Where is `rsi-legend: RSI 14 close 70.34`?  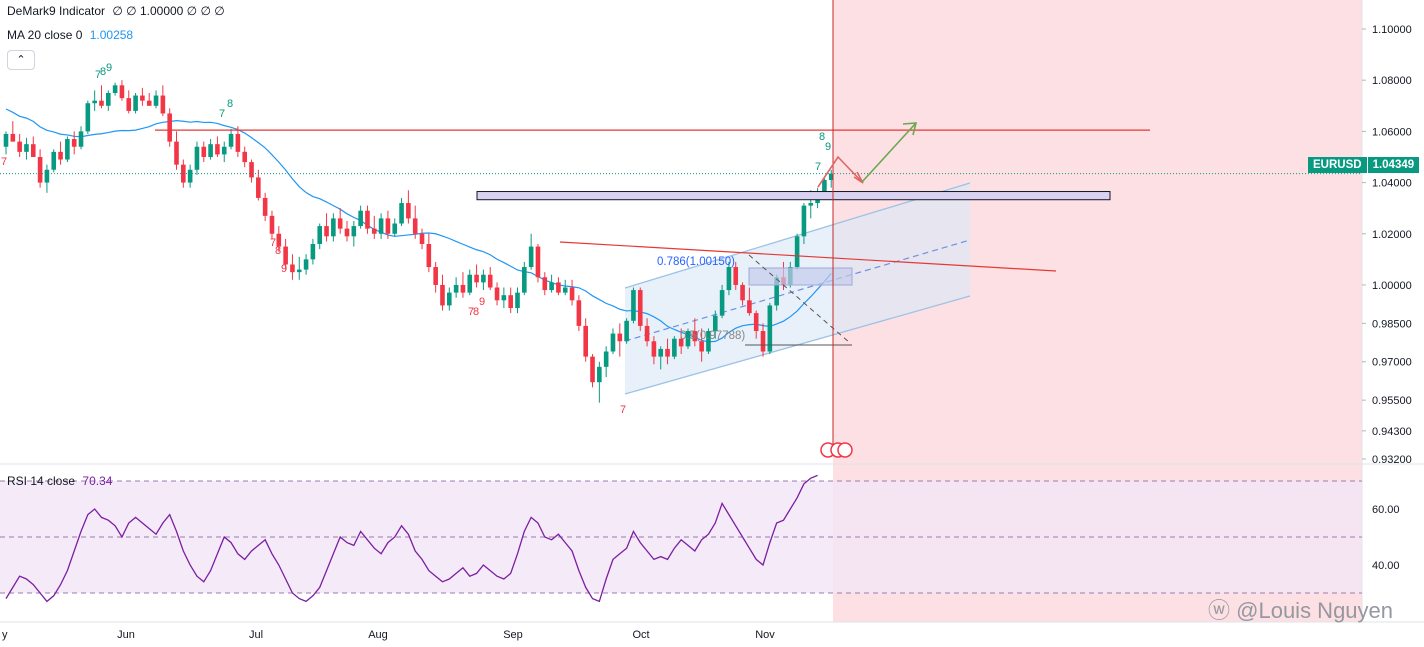
rsi-legend: RSI 14 close 70.34 is located at coordinates (59, 481).